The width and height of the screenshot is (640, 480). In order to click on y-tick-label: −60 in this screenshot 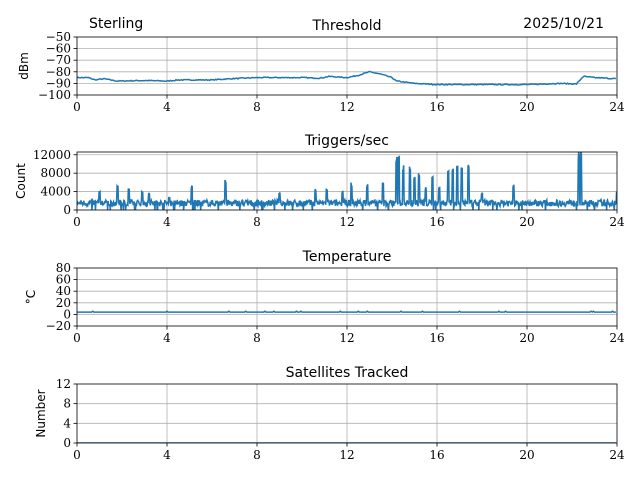, I will do `click(58, 49)`.